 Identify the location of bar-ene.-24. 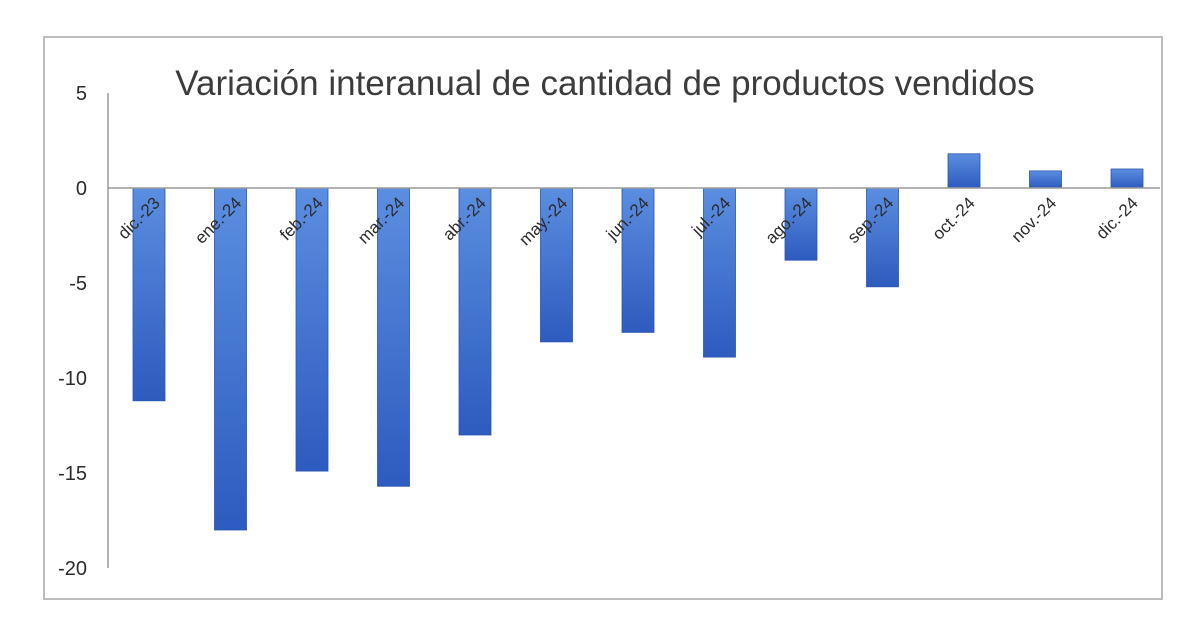
(230, 359).